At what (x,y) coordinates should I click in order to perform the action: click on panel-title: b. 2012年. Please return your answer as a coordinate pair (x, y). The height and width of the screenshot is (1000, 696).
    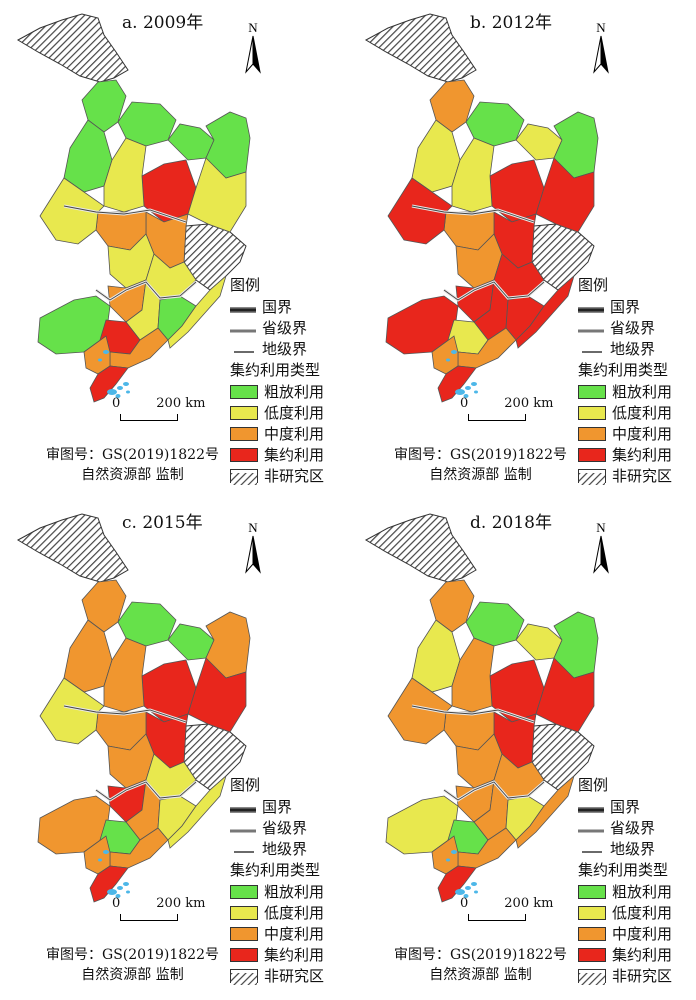
    Looking at the image, I should click on (511, 23).